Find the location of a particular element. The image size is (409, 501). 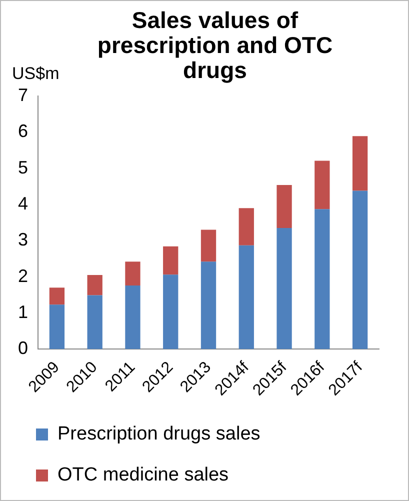

y-tick-label: 6 is located at coordinates (23, 131).